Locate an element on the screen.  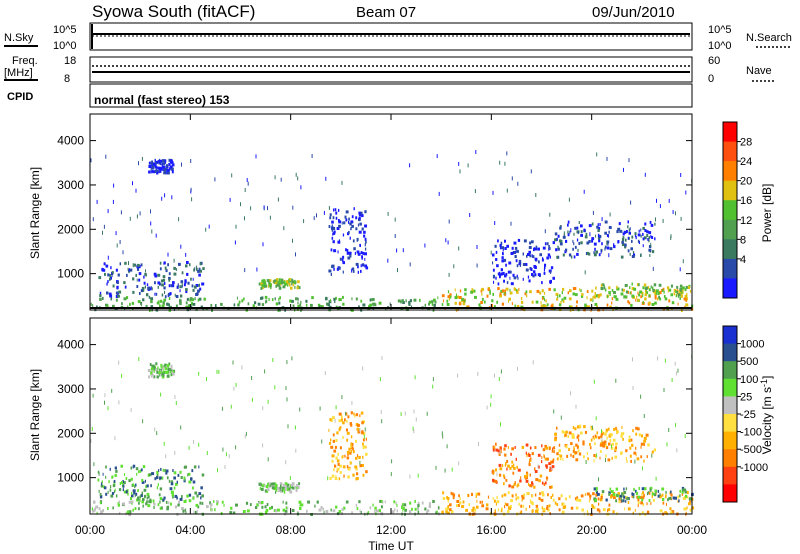
x-tick-label: 00:00 is located at coordinates (90, 530).